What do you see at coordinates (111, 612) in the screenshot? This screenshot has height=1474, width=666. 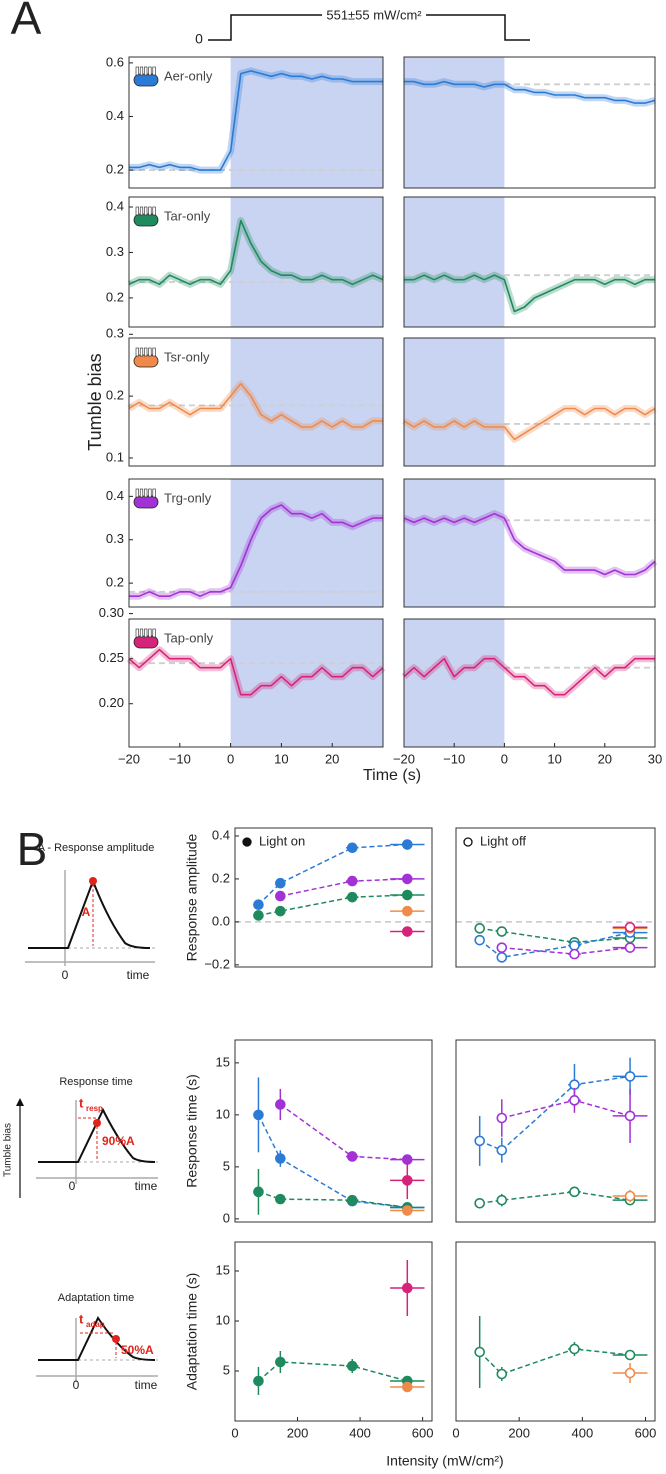 I see `y-tick-label: 0.30` at bounding box center [111, 612].